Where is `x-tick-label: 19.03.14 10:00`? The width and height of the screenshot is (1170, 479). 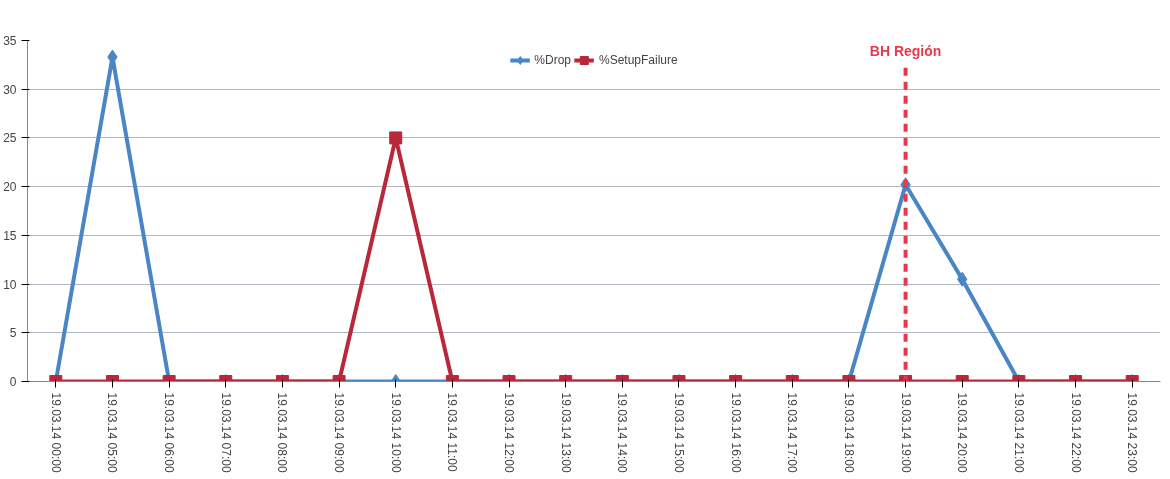 x-tick-label: 19.03.14 10:00 is located at coordinates (395, 432).